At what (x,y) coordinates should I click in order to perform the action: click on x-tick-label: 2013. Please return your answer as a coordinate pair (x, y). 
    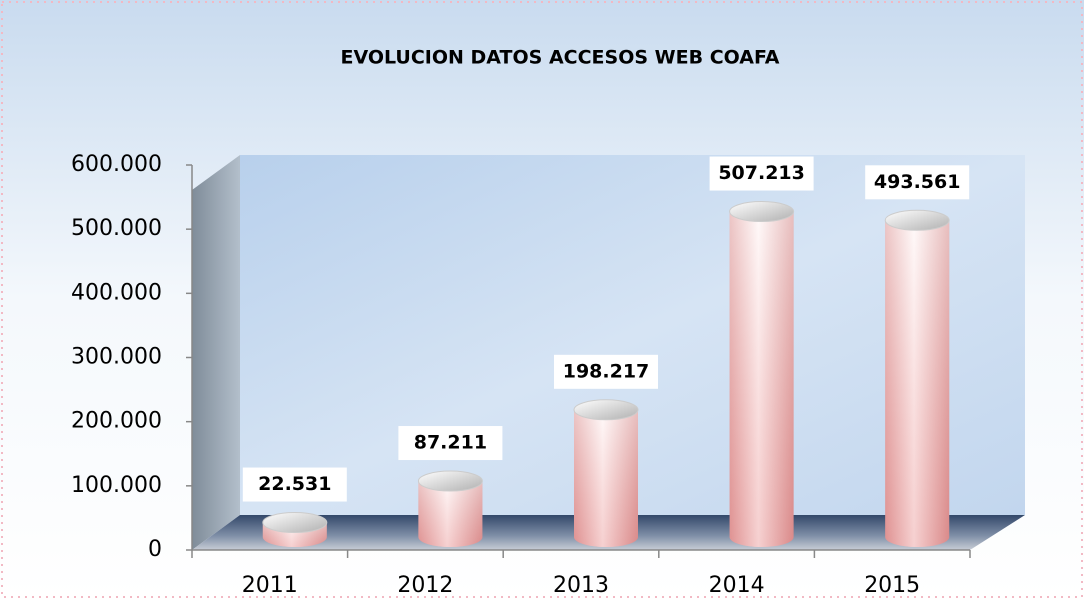
    Looking at the image, I should click on (581, 585).